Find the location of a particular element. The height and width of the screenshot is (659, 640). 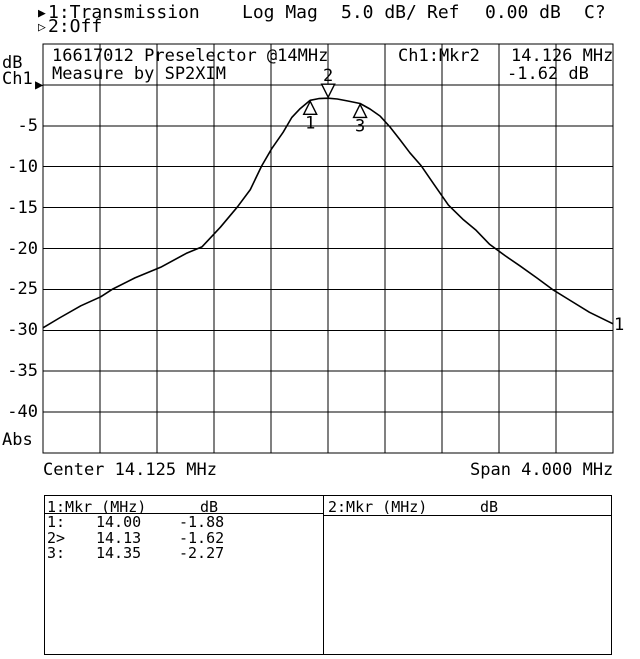

y-tick-label: -10 is located at coordinates (22, 166).